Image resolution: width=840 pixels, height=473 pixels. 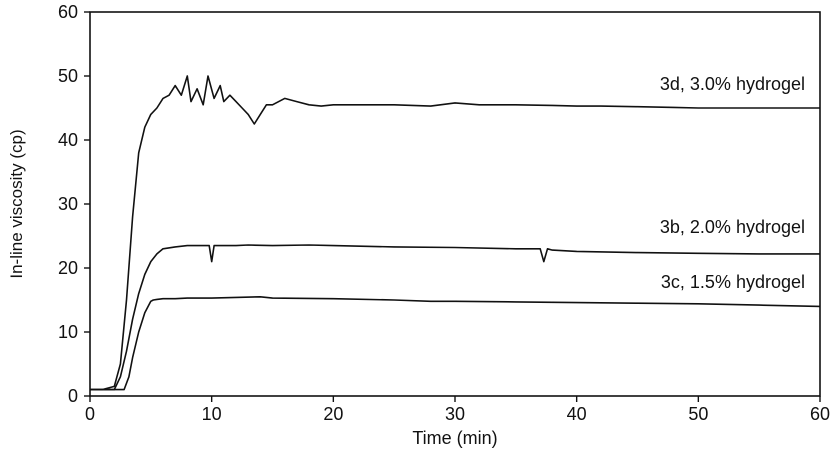 I want to click on y-axis: 0 10 20 30 40 50 60, so click(x=74, y=204).